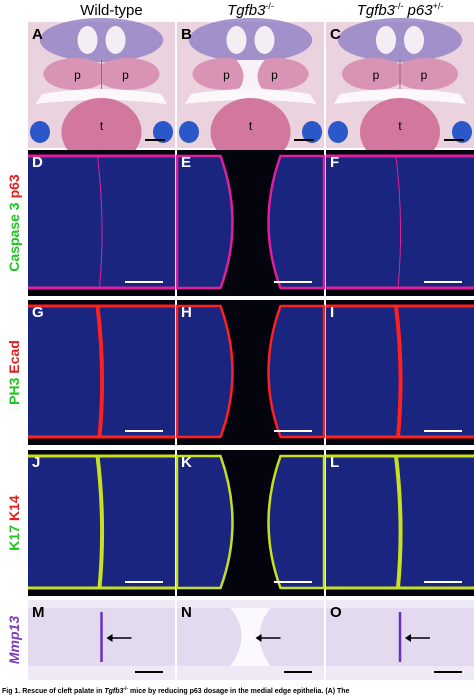 The width and height of the screenshot is (474, 695). Describe the element at coordinates (37, 162) in the screenshot. I see `panel-letter: D` at that location.